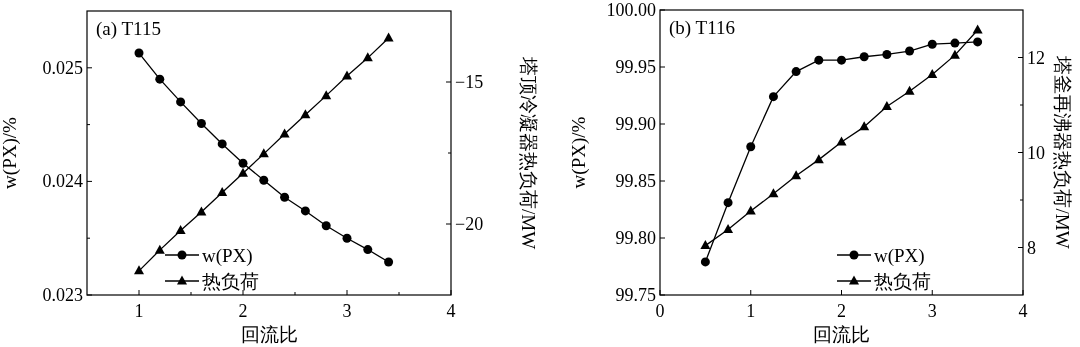 Image resolution: width=1080 pixels, height=347 pixels. Describe the element at coordinates (528, 152) in the screenshot. I see `y2-axis-title: 塔顶冷凝器热负荷/MW` at that location.